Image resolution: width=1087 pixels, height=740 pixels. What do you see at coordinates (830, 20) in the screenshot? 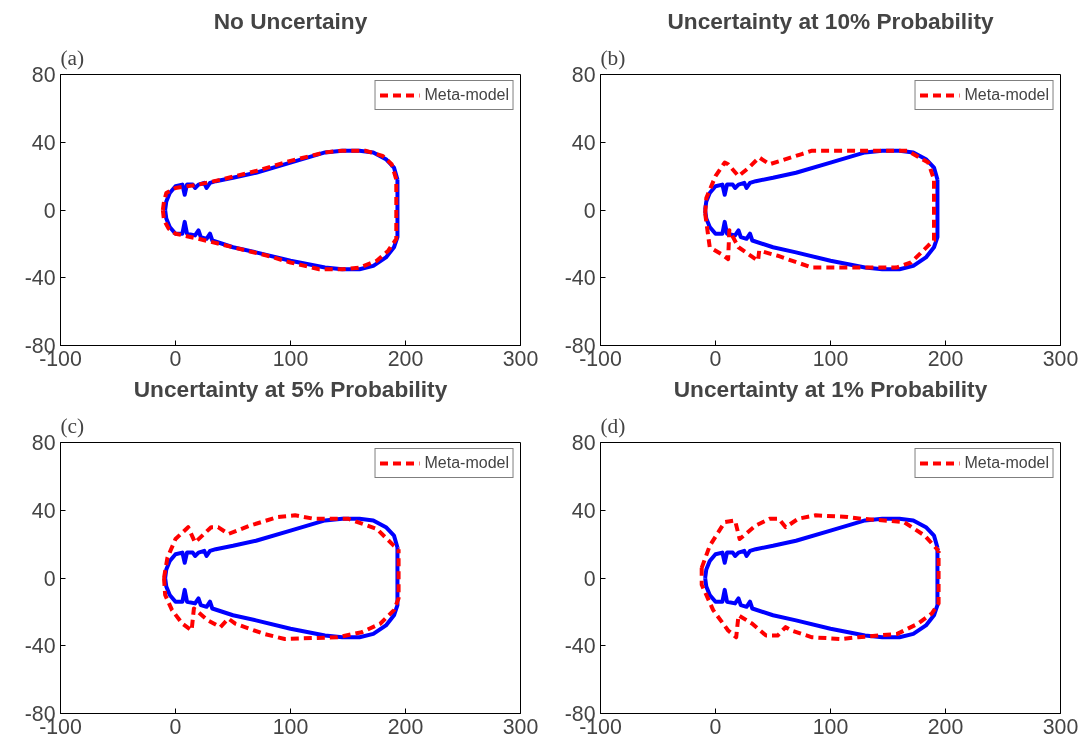
I see `chart-title: Uncertainty at 10% Probability` at bounding box center [830, 20].